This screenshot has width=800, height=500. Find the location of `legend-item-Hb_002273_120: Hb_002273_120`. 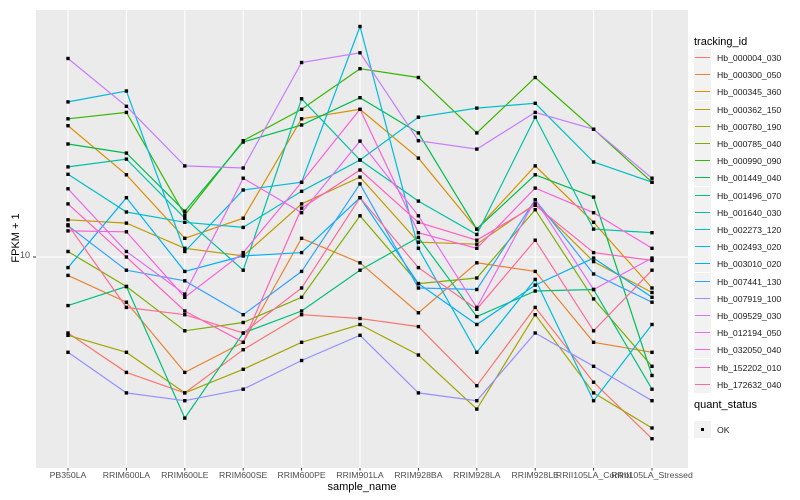

legend-item-Hb_002273_120: Hb_002273_120 is located at coordinates (747, 229).